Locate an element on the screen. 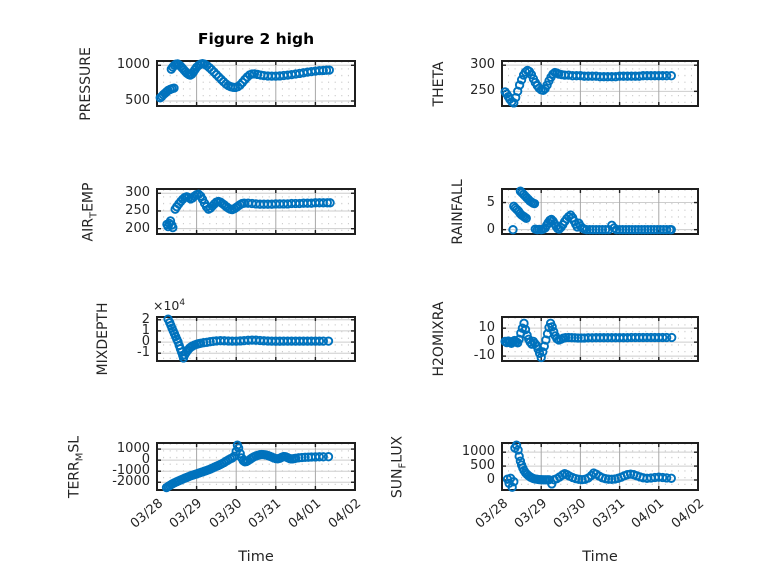 This screenshot has height=583, width=778. scatter-series-airtemp is located at coordinates (248, 211).